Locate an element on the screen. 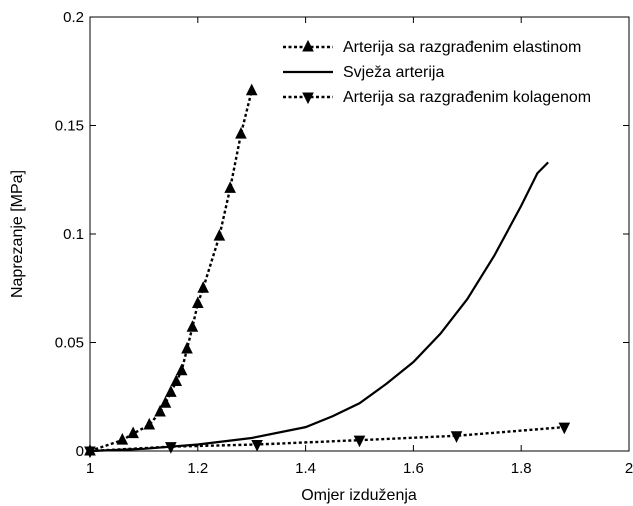 This screenshot has width=633, height=506. series-line is located at coordinates (327, 439).